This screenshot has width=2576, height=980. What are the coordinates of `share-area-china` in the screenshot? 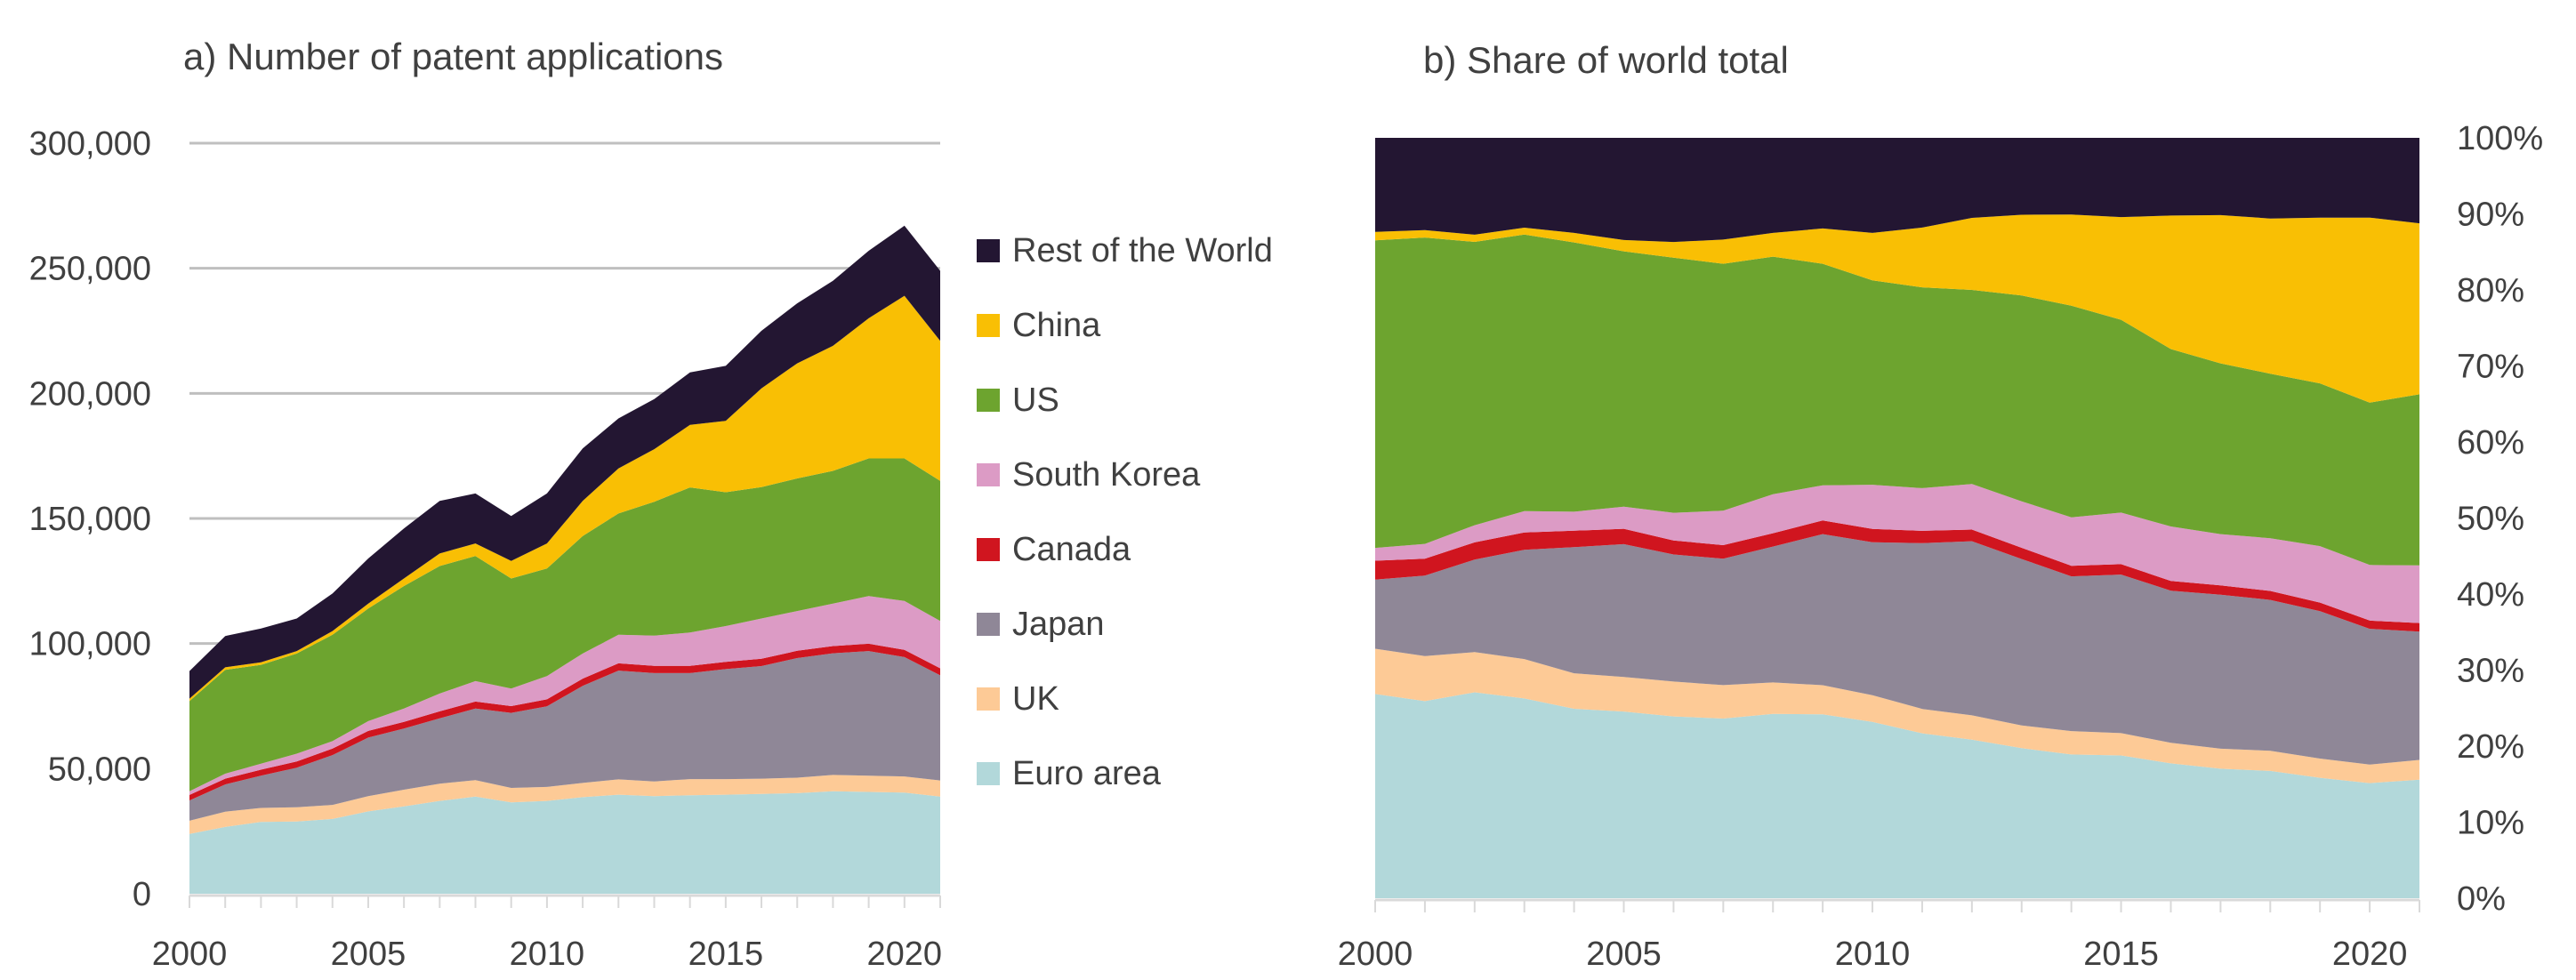 It's located at (1897, 308).